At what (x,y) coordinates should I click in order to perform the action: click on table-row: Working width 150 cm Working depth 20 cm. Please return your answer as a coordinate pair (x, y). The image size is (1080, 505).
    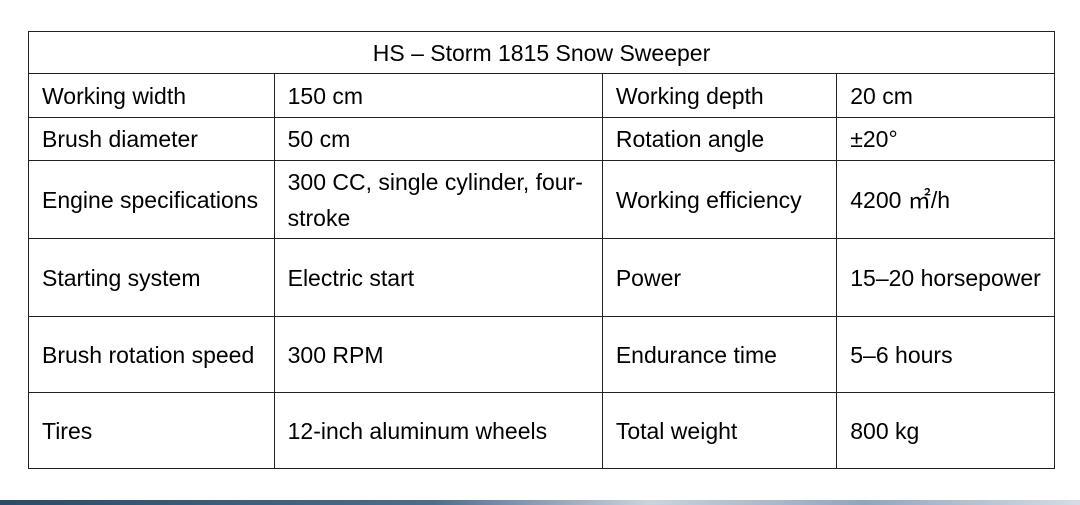
    Looking at the image, I should click on (541, 95).